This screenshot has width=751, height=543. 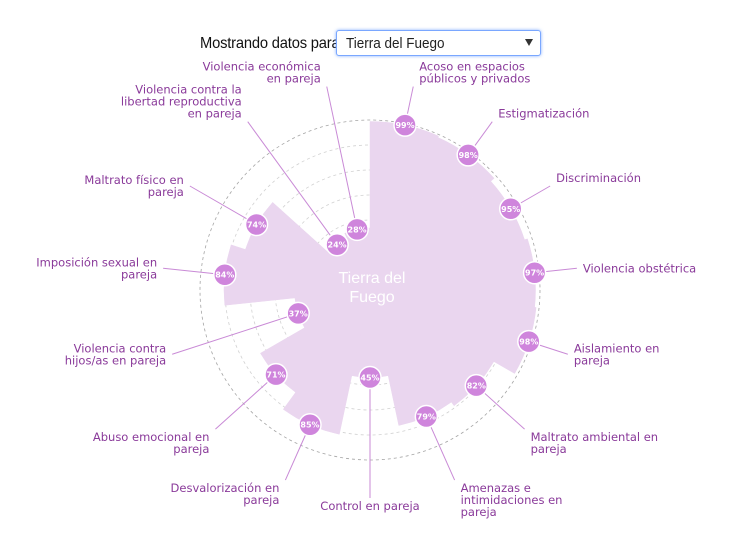 I want to click on chevron-down-icon, so click(x=529, y=42).